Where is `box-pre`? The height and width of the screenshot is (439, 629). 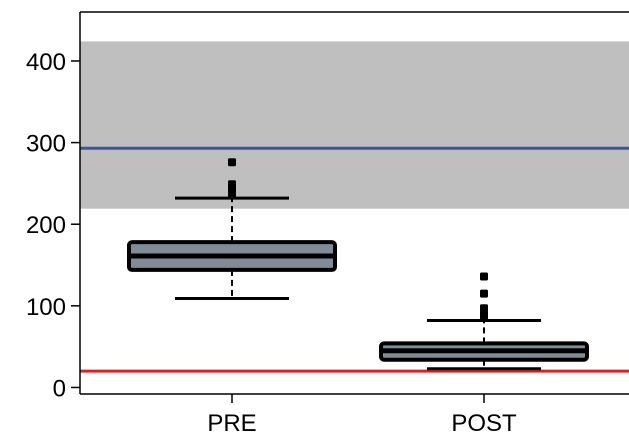 box-pre is located at coordinates (232, 229).